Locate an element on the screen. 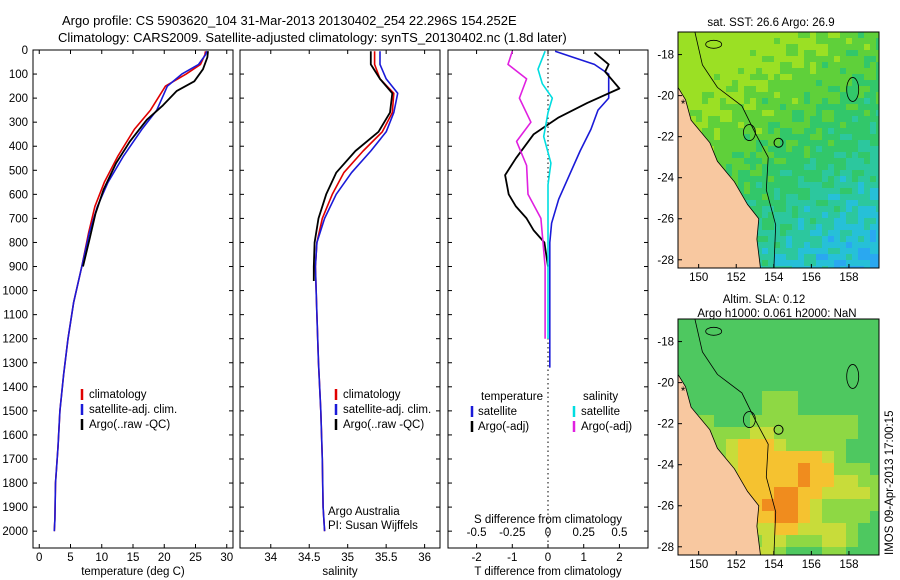 The height and width of the screenshot is (580, 900). y-tick-label: -28 is located at coordinates (665, 548).